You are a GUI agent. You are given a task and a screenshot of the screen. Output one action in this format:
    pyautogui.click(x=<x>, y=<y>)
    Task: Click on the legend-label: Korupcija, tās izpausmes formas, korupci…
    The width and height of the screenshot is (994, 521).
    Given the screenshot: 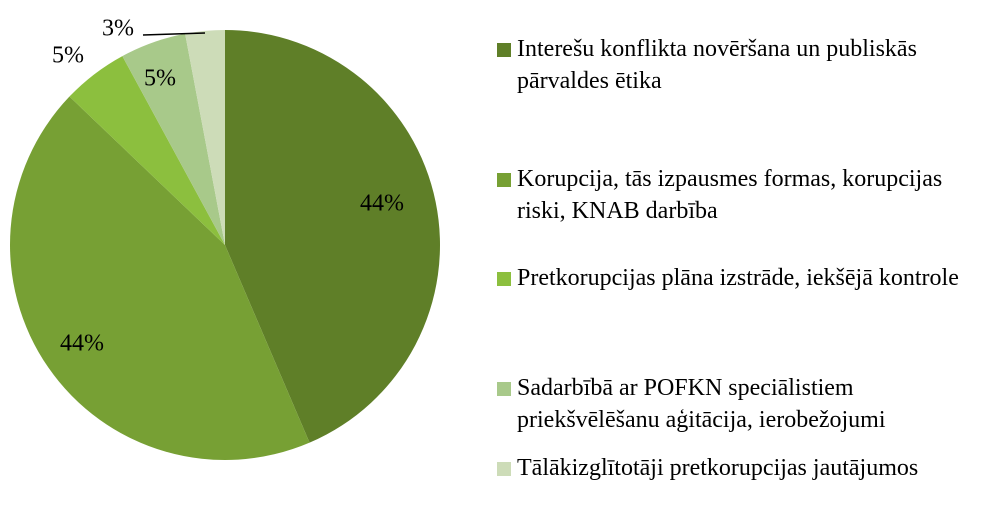 What is the action you would take?
    pyautogui.click(x=730, y=195)
    